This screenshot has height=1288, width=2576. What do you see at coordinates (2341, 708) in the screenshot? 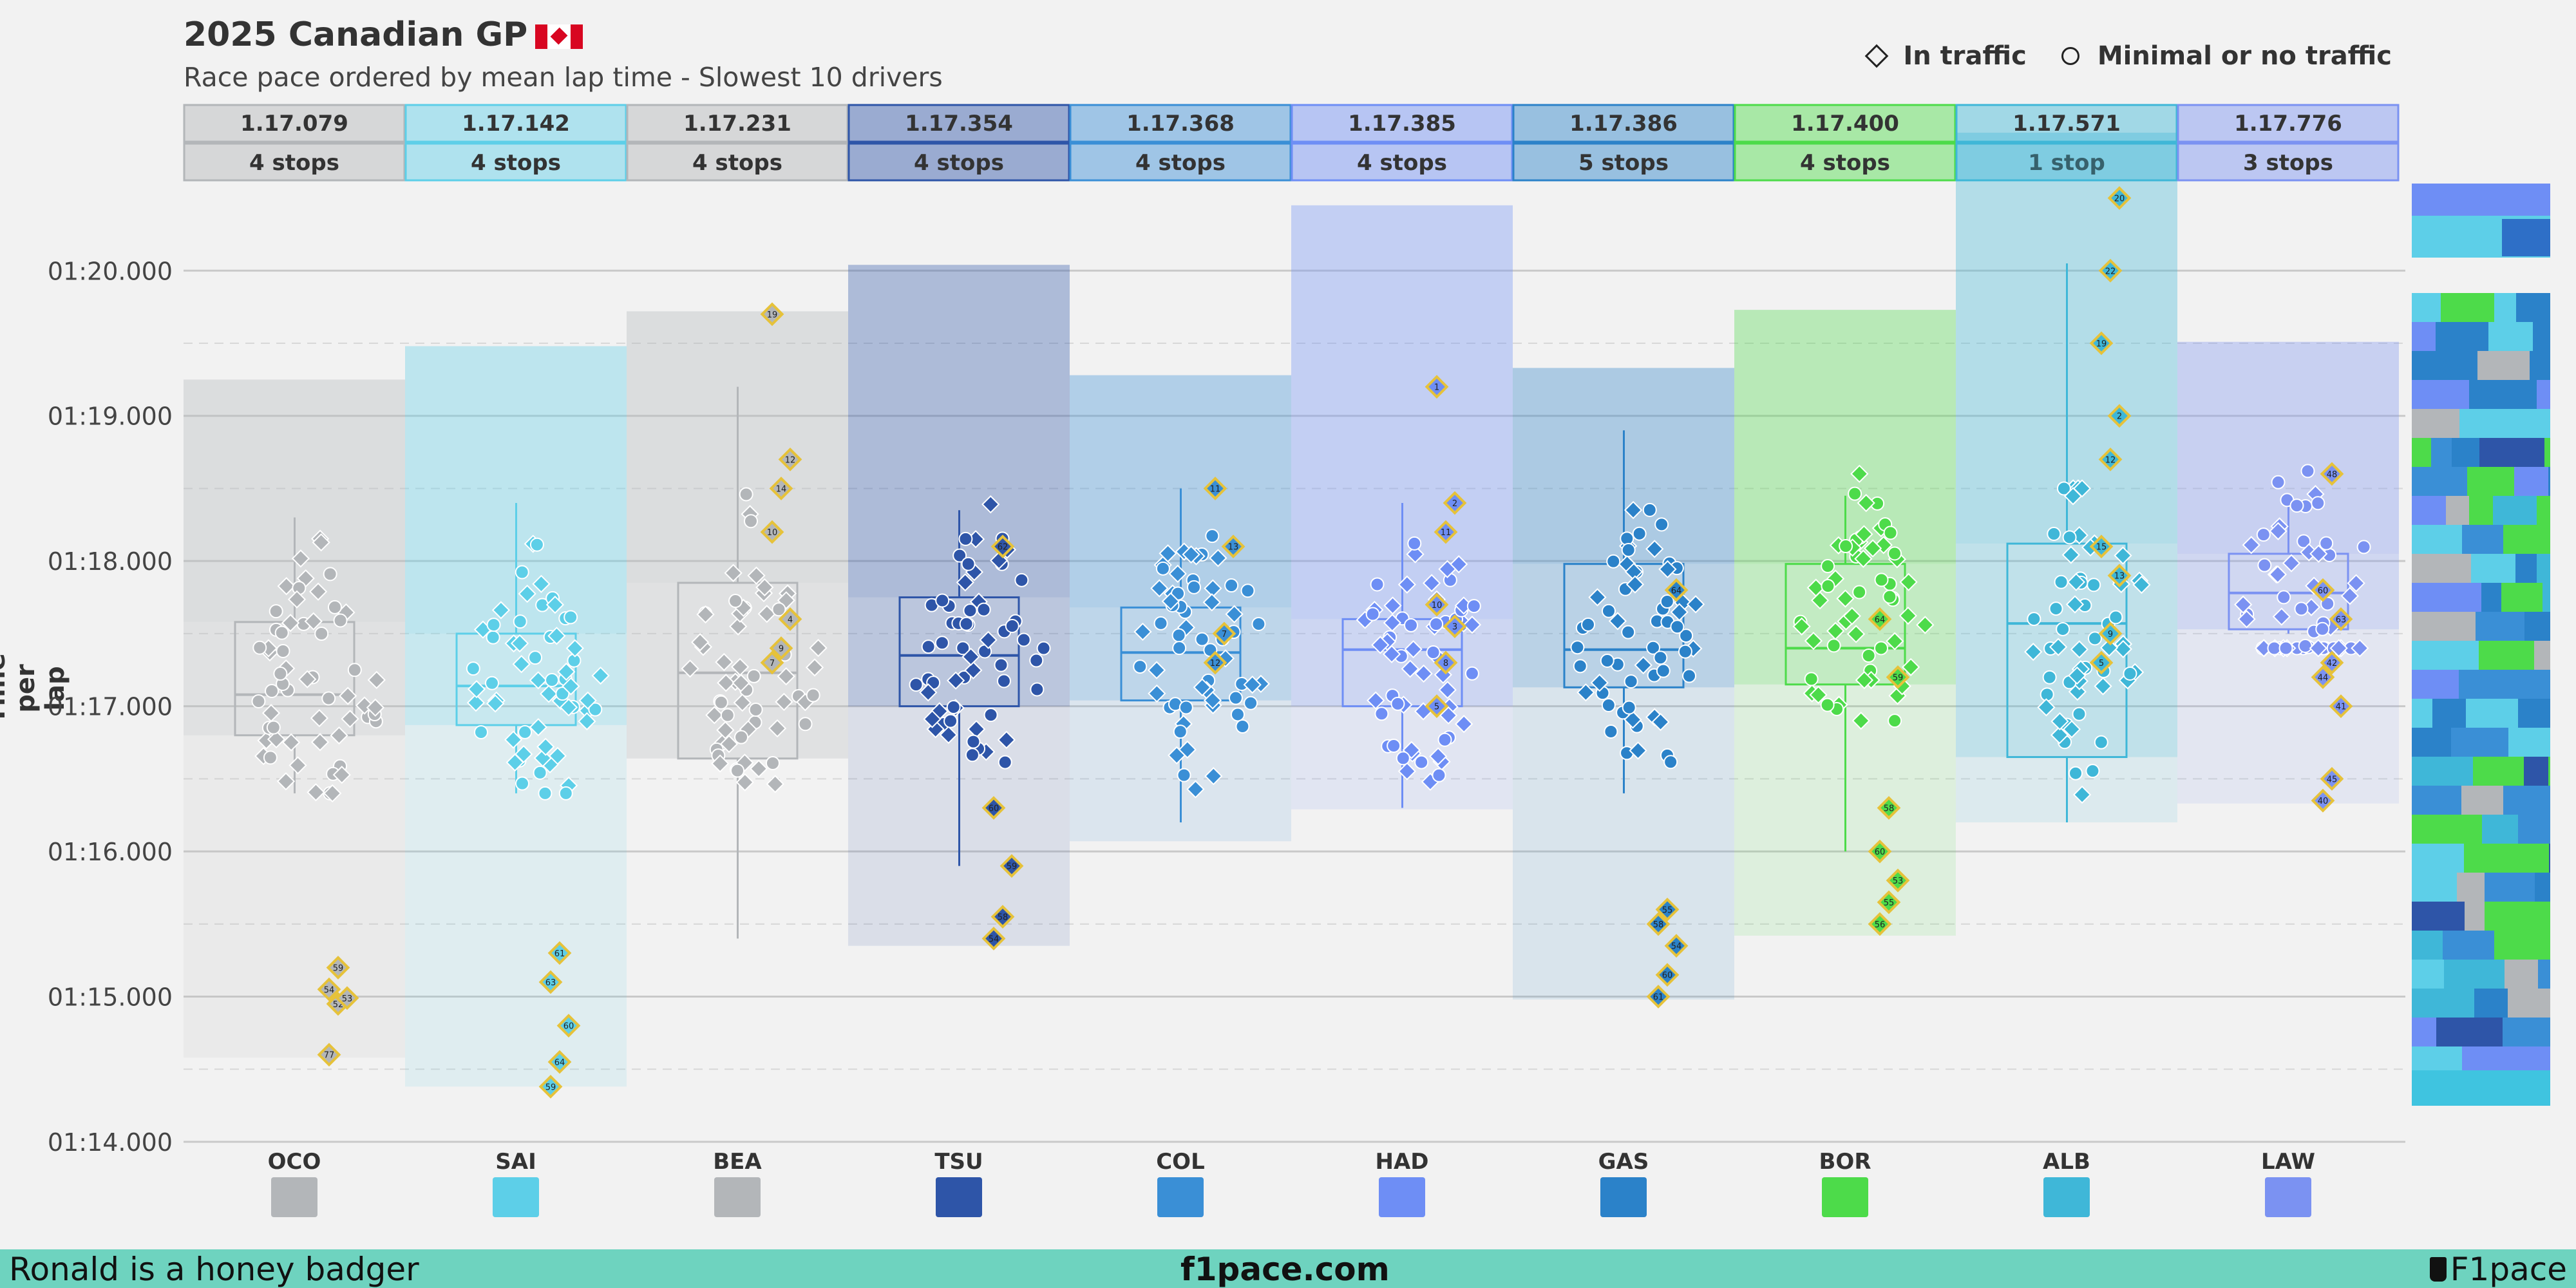
I see `lap-number-label: 41` at bounding box center [2341, 708].